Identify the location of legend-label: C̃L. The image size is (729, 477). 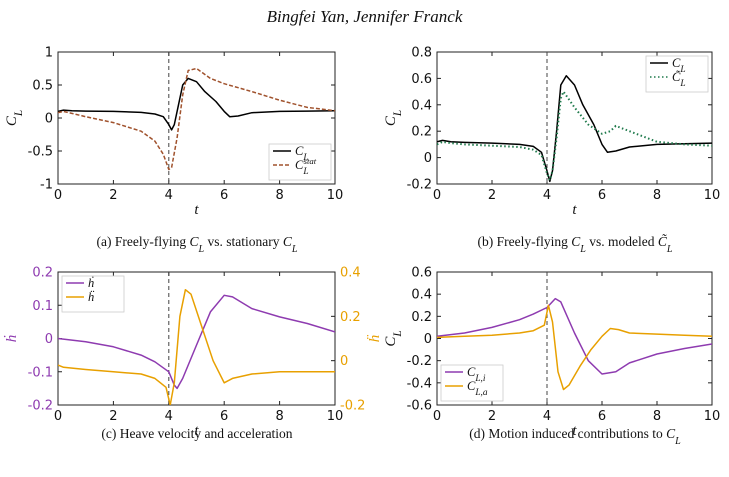
(679, 79).